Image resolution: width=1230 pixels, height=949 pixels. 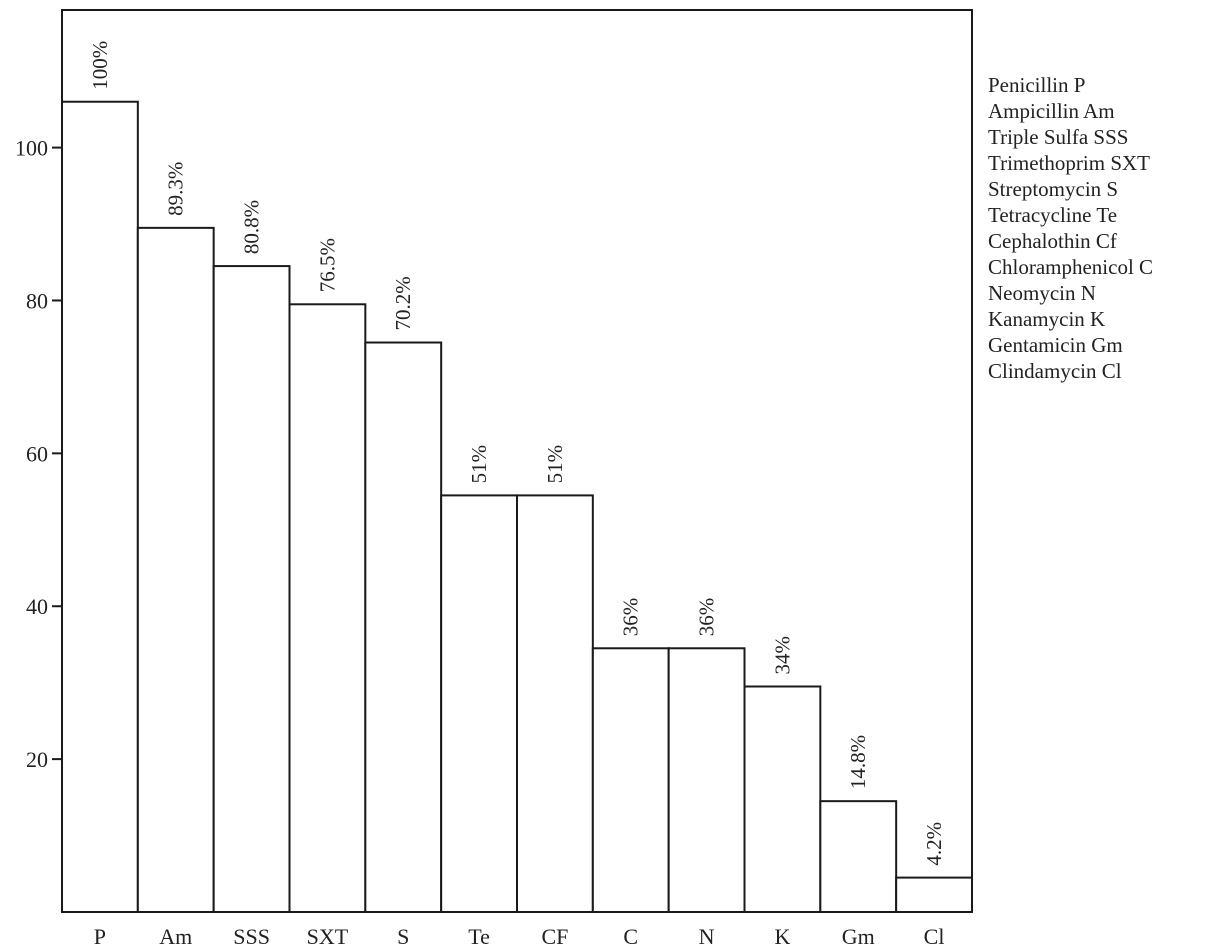 What do you see at coordinates (519, 936) in the screenshot?
I see `x-axis: P Am SSS SXT S Te CF C N K Gm Cl` at bounding box center [519, 936].